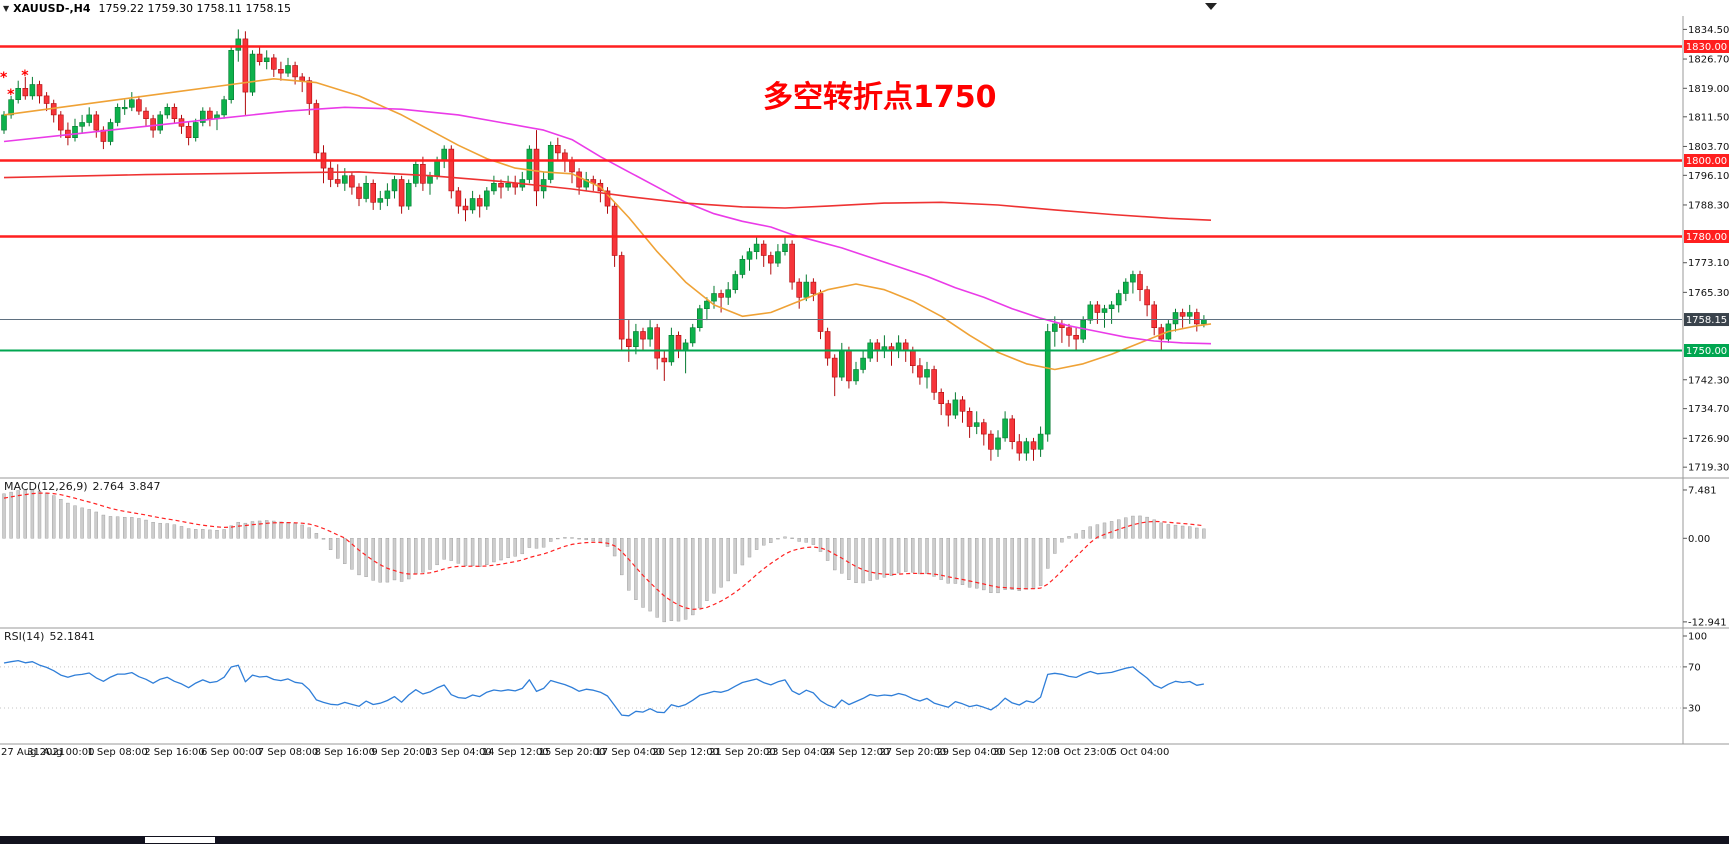 This screenshot has width=1729, height=844. Describe the element at coordinates (108, 486) in the screenshot. I see `macd-main-value: 2.764` at that location.